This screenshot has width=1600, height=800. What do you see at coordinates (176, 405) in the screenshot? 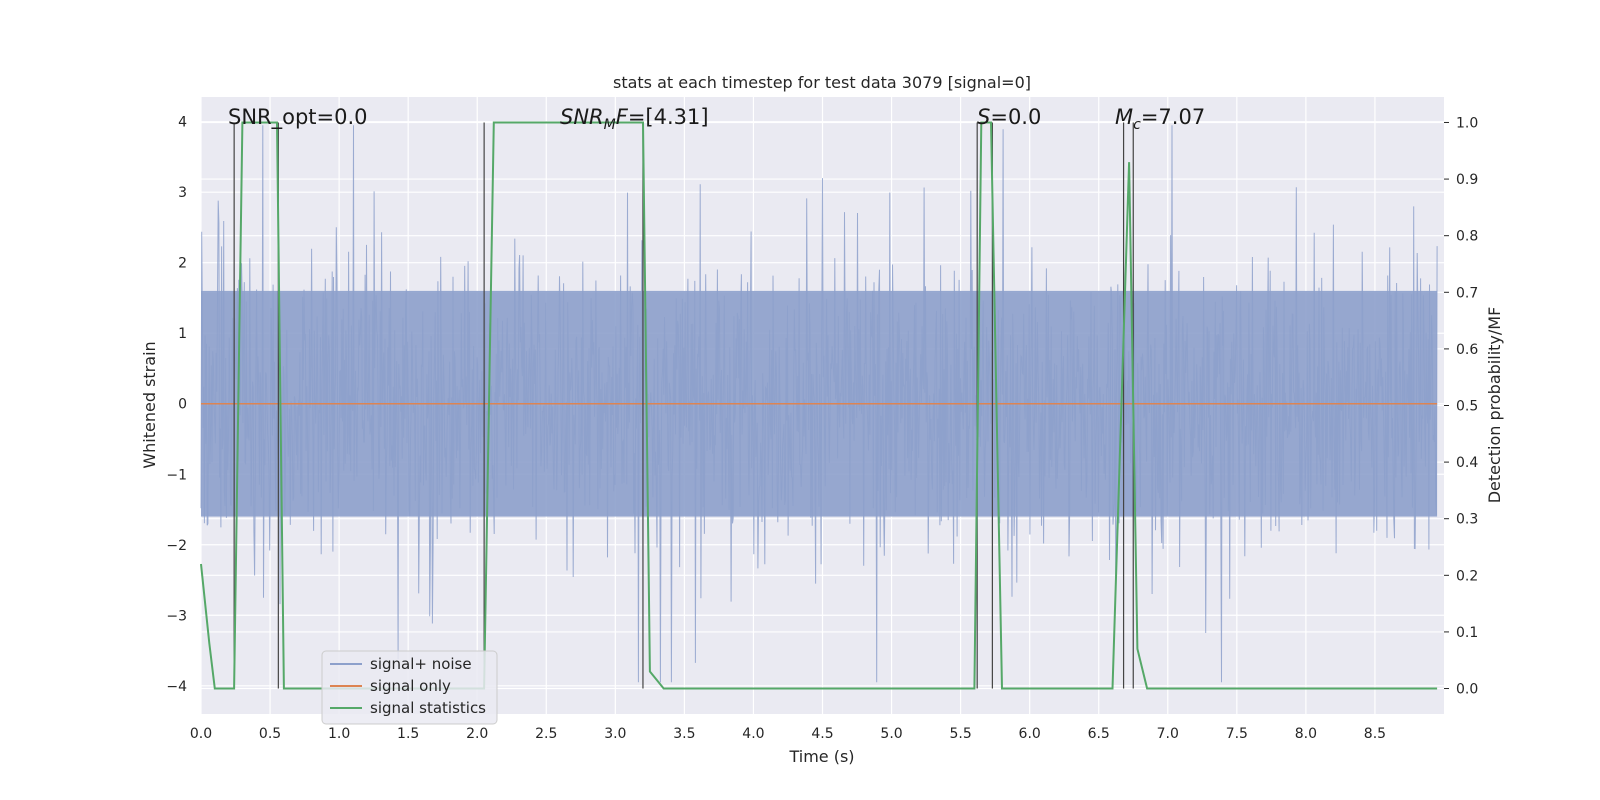
I see `y-axis-ticks: 4 3 2 1 0 −1 −2 −3 −4` at bounding box center [176, 405].